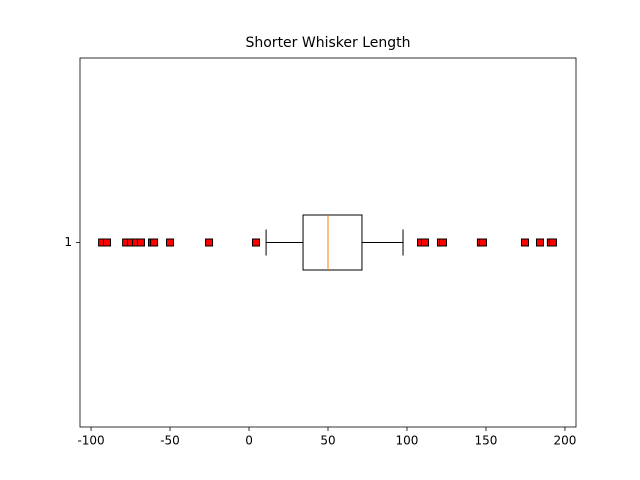  What do you see at coordinates (407, 441) in the screenshot?
I see `x-tick-label: 100` at bounding box center [407, 441].